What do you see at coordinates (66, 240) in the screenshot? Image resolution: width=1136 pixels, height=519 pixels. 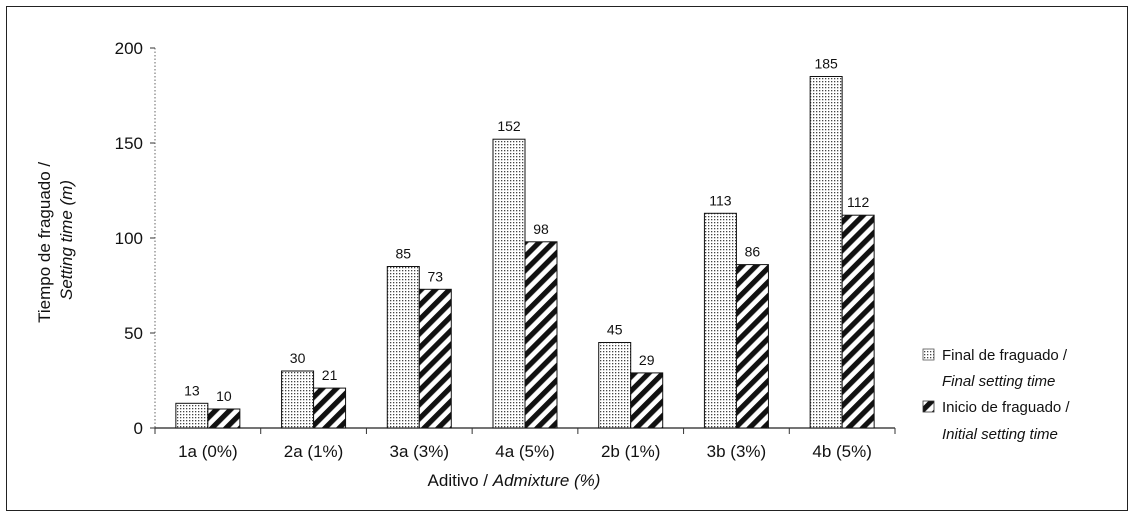 I see `y-axis-title-italic: Setting time (m)` at bounding box center [66, 240].